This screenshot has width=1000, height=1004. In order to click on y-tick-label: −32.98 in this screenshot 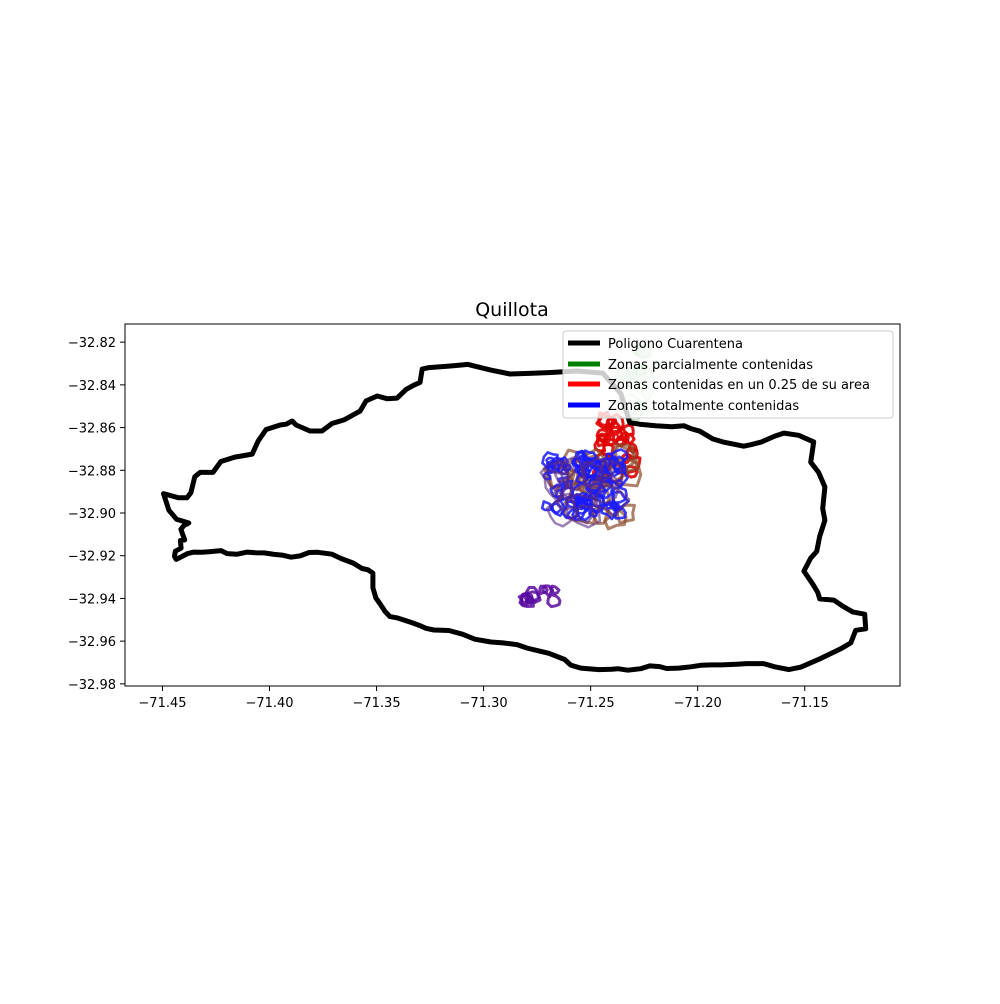, I will do `click(92, 685)`.